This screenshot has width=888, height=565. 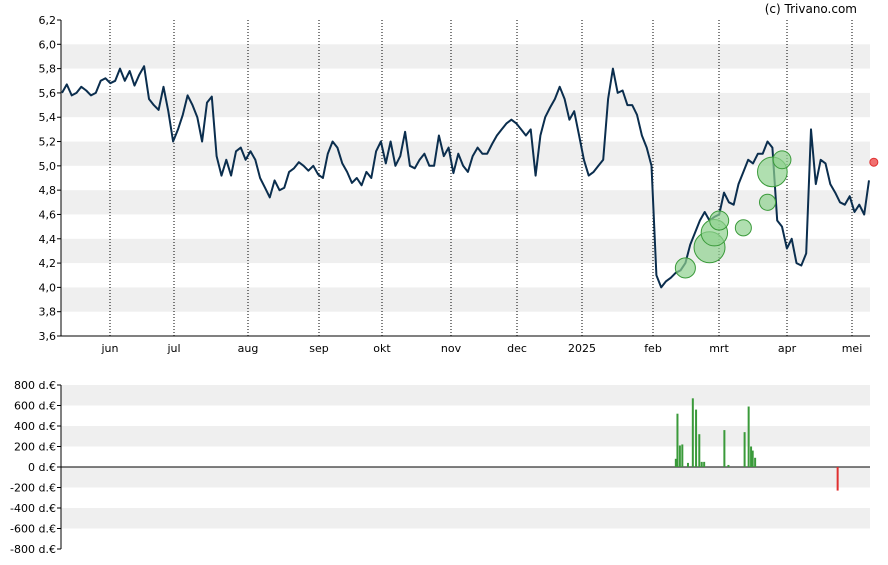 What do you see at coordinates (787, 348) in the screenshot?
I see `price-x-tick-label: apr` at bounding box center [787, 348].